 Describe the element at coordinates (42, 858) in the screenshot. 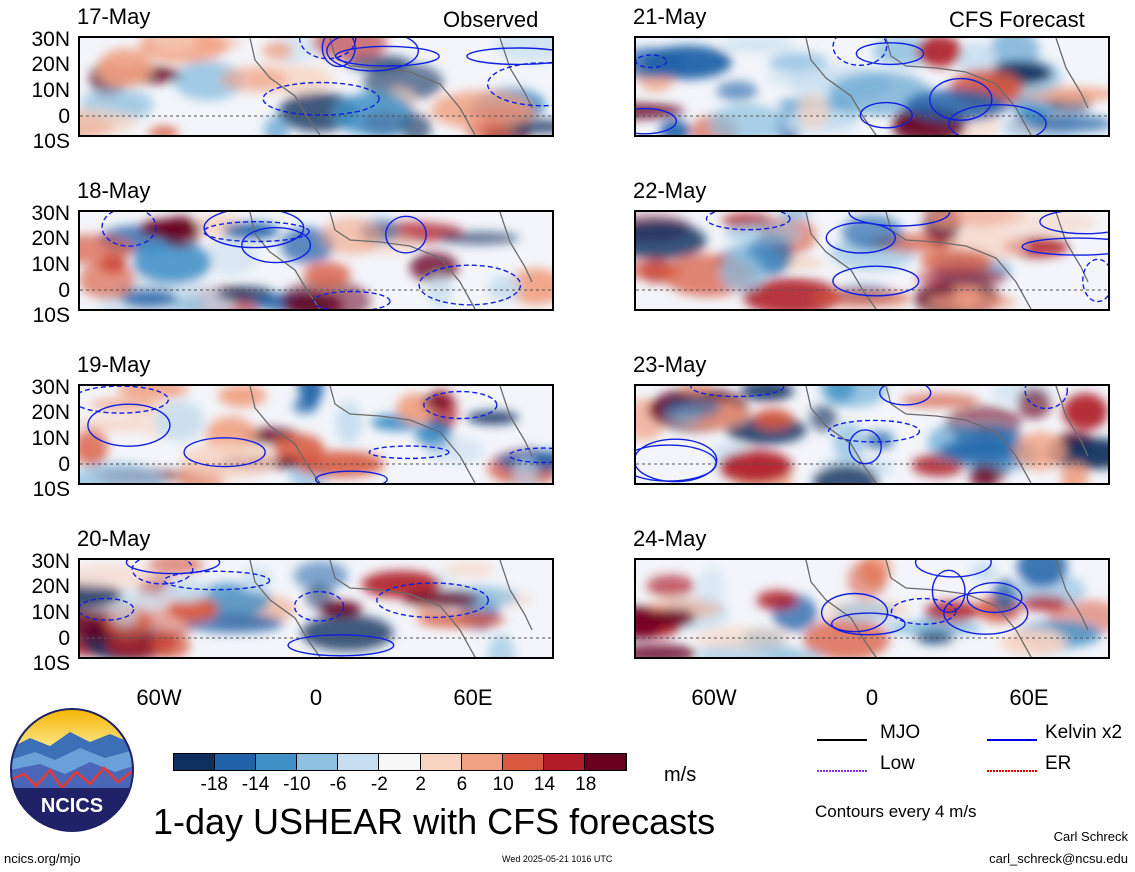

I see `footer-url: ncics.org/mjo` at that location.